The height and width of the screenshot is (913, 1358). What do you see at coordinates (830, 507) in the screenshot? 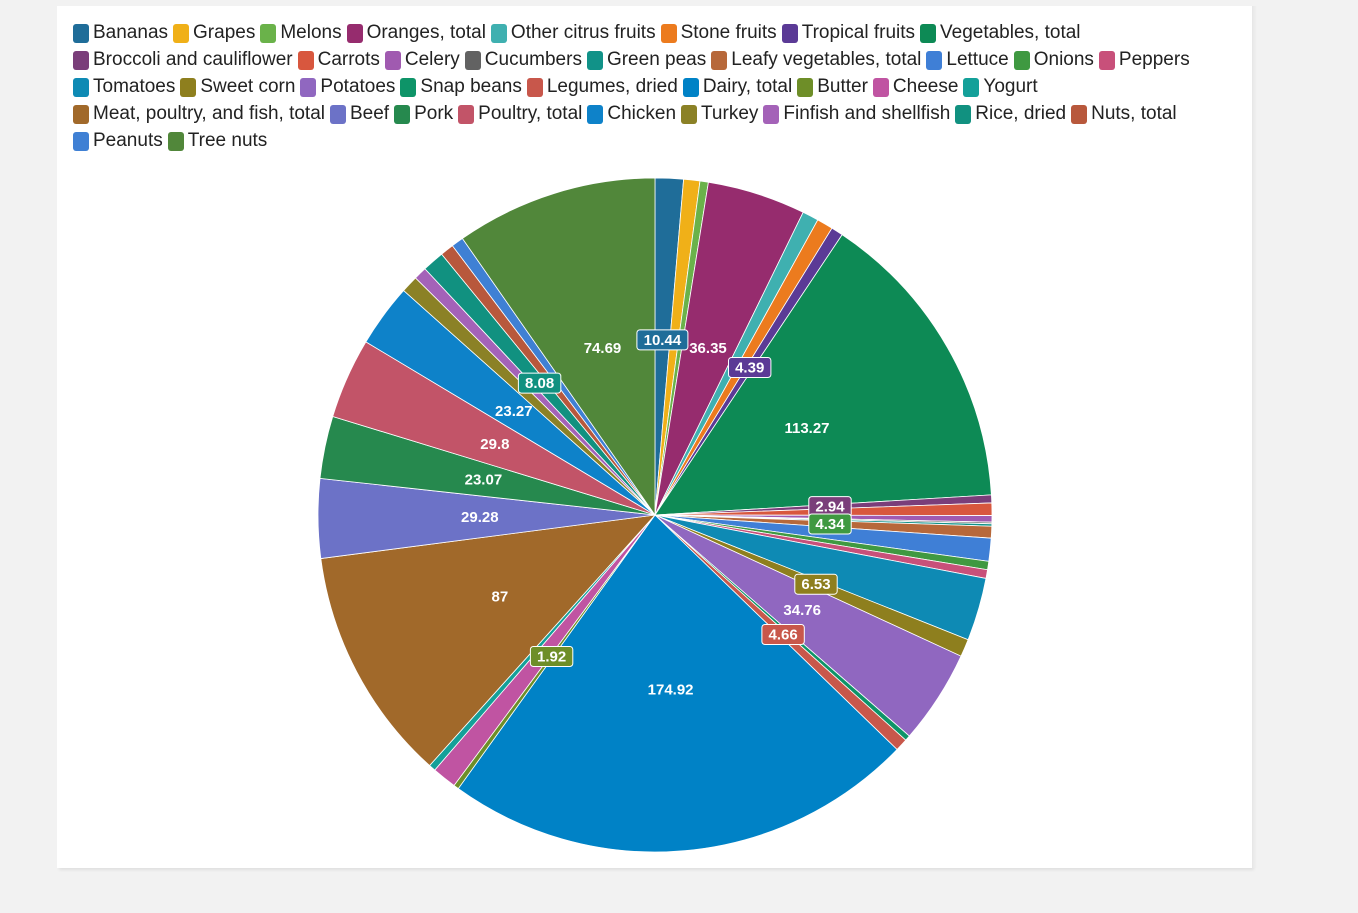
I see `data-label-text: 2.94` at bounding box center [830, 507].